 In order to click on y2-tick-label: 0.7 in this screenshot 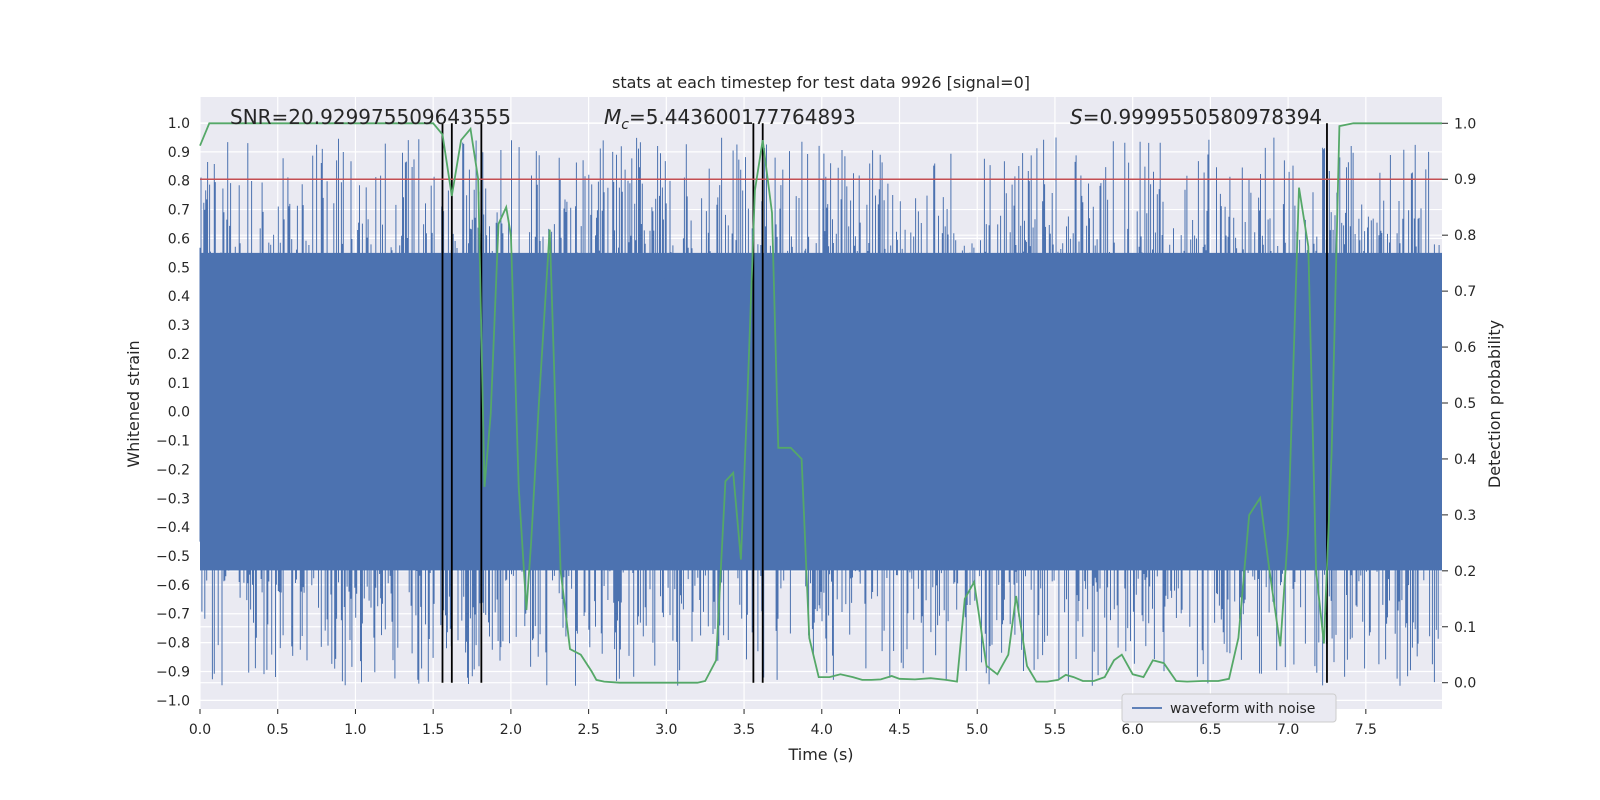, I will do `click(1465, 292)`.